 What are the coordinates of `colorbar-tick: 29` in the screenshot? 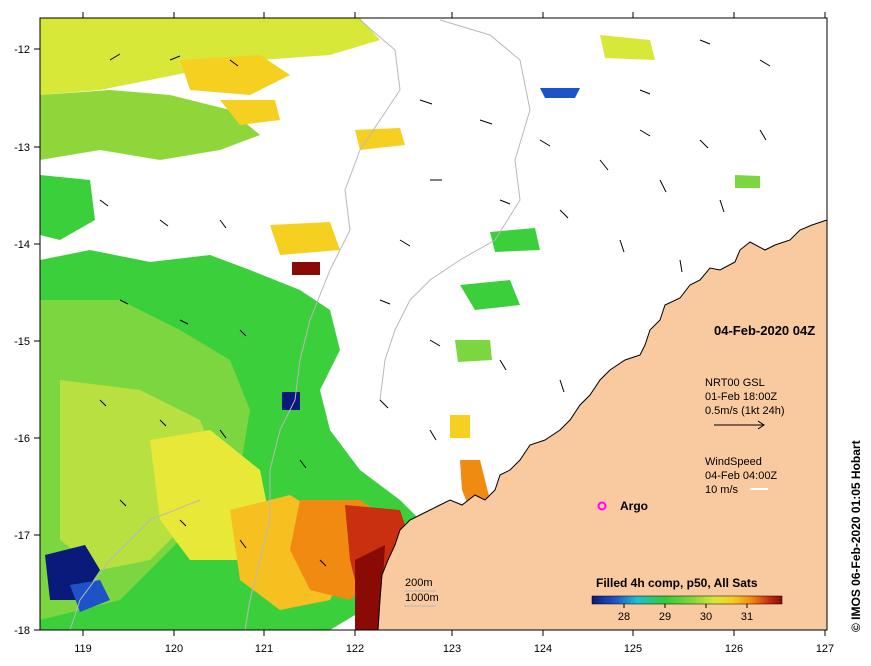 It's located at (665, 617).